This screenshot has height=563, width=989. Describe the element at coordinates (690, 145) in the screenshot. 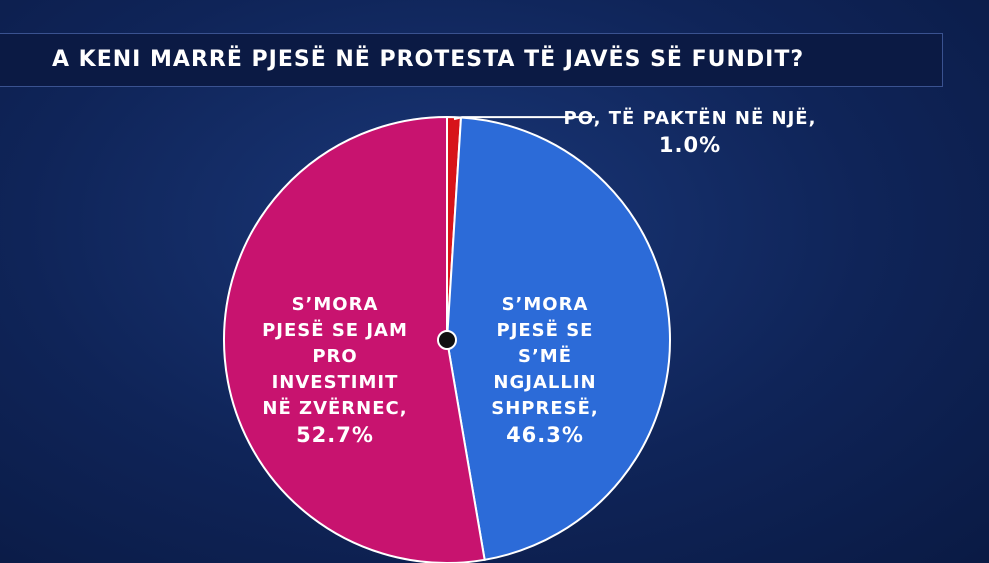

I see `value-label: 1.0%` at that location.